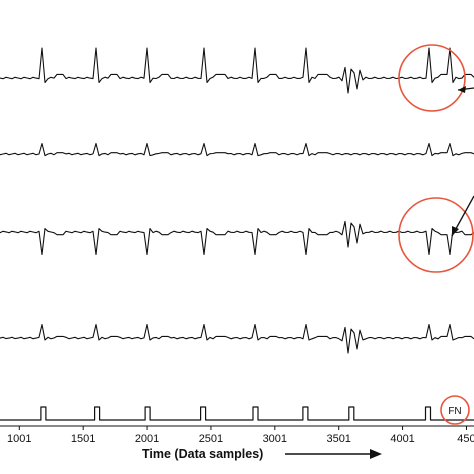 The height and width of the screenshot is (474, 474). I want to click on x-tick-label: 1001, so click(19, 439).